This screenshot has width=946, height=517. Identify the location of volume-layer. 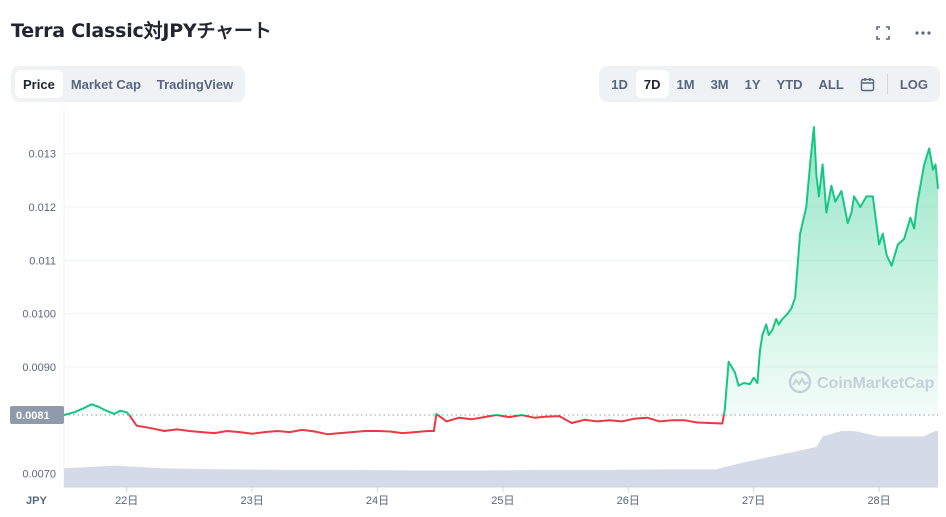
(501, 459).